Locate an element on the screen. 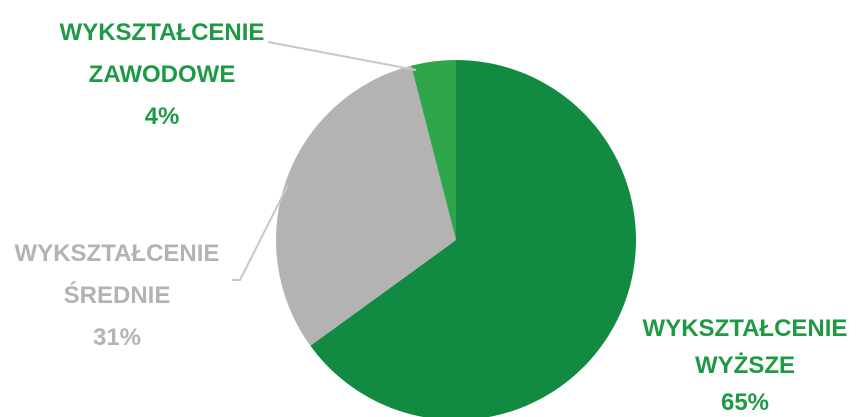 This screenshot has width=856, height=417. slice-label-zawodowe: WYKSZTAŁCENIE ZAWODOWE 4% is located at coordinates (162, 74).